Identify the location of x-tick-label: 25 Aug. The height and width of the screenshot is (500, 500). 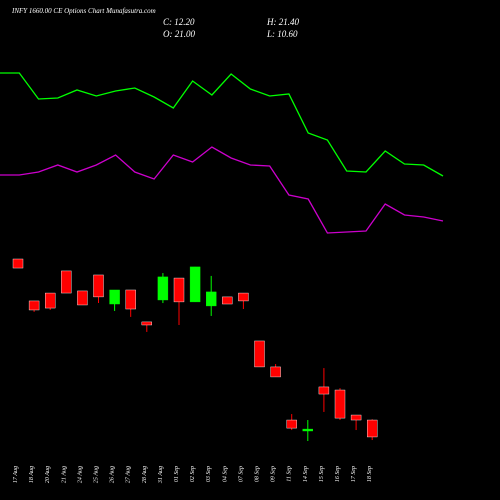
(97, 474).